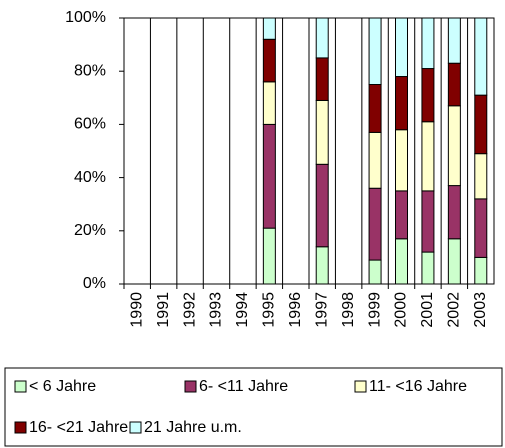  Describe the element at coordinates (78, 427) in the screenshot. I see `legend-label: 16- <21 Jahre` at that location.